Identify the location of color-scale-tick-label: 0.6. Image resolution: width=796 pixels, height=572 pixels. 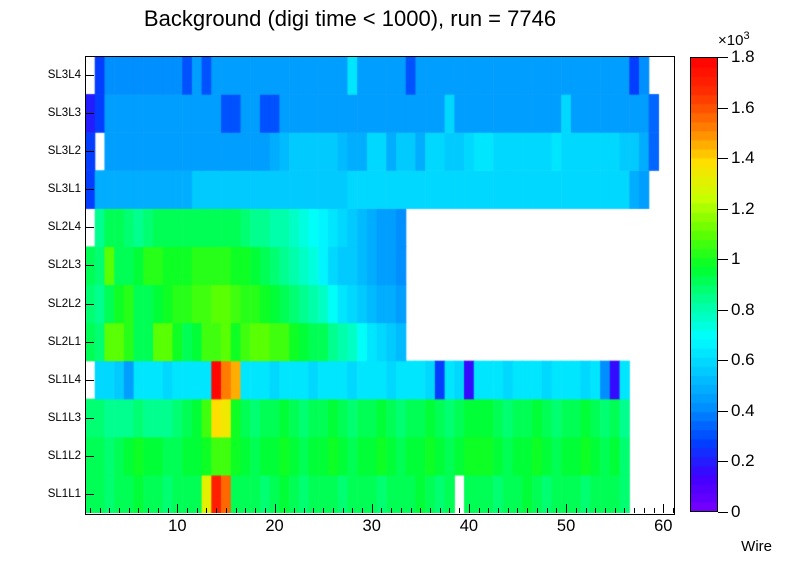
(743, 360).